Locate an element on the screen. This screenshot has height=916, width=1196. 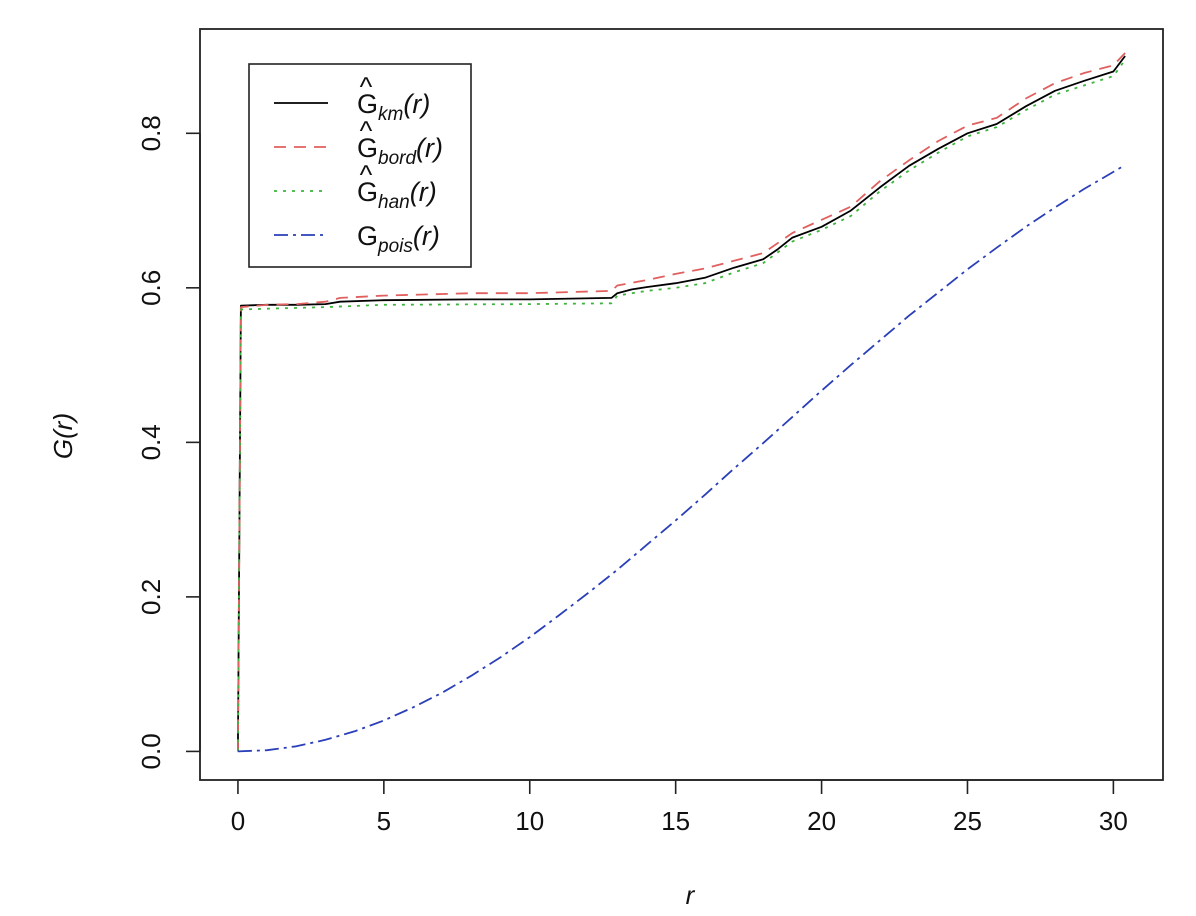
legend-subscript: han is located at coordinates (394, 202).